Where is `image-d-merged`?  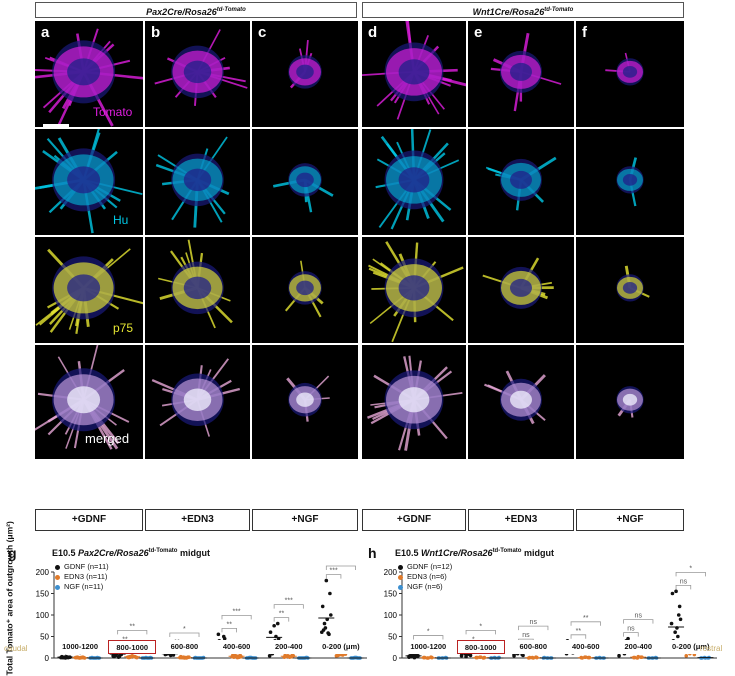 image-d-merged is located at coordinates (414, 402).